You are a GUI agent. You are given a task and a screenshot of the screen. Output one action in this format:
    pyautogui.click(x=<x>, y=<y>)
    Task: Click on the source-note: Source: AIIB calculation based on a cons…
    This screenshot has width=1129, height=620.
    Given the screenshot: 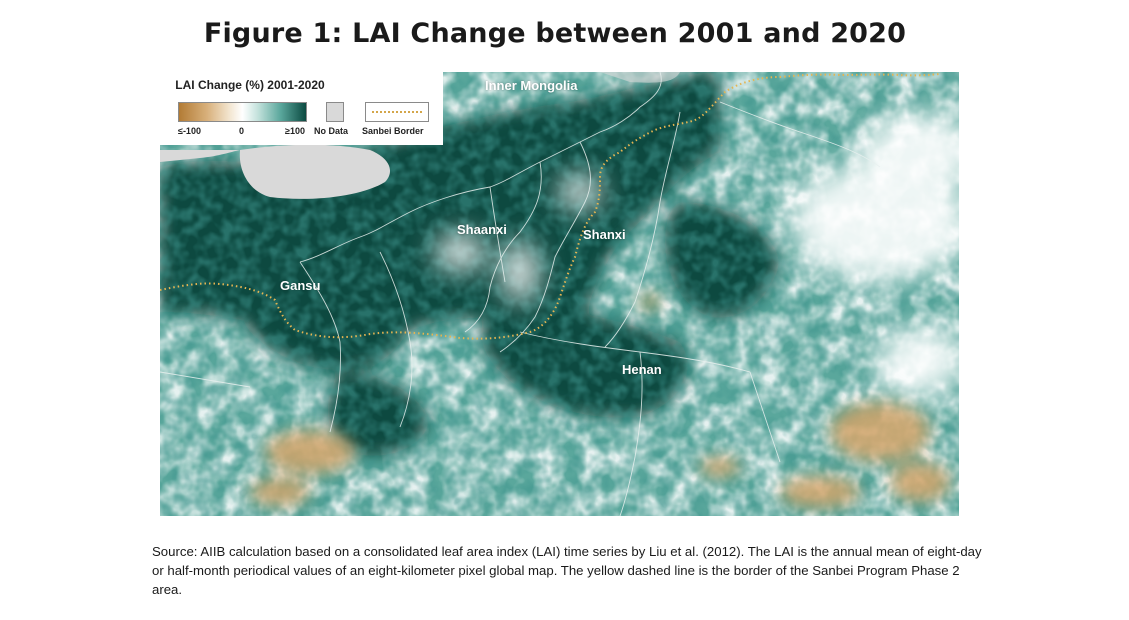 What is the action you would take?
    pyautogui.click(x=567, y=570)
    